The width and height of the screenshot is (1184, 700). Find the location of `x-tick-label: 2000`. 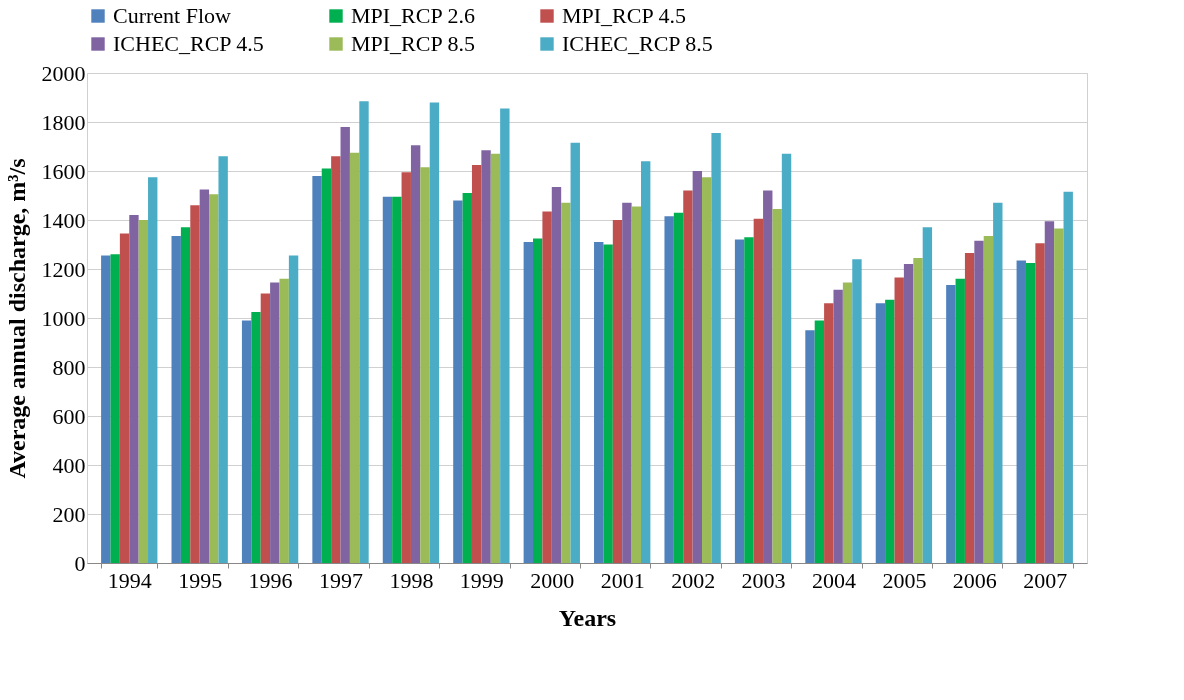

x-tick-label: 2000 is located at coordinates (552, 580).